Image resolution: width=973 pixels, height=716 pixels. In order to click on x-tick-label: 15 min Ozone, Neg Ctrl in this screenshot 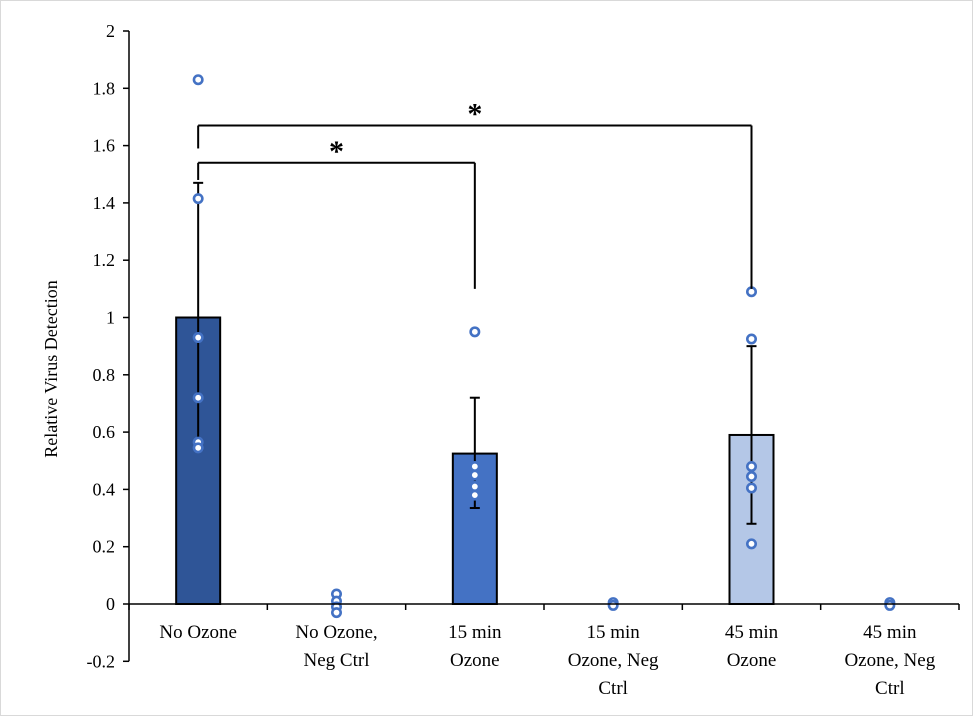, I will do `click(613, 660)`.